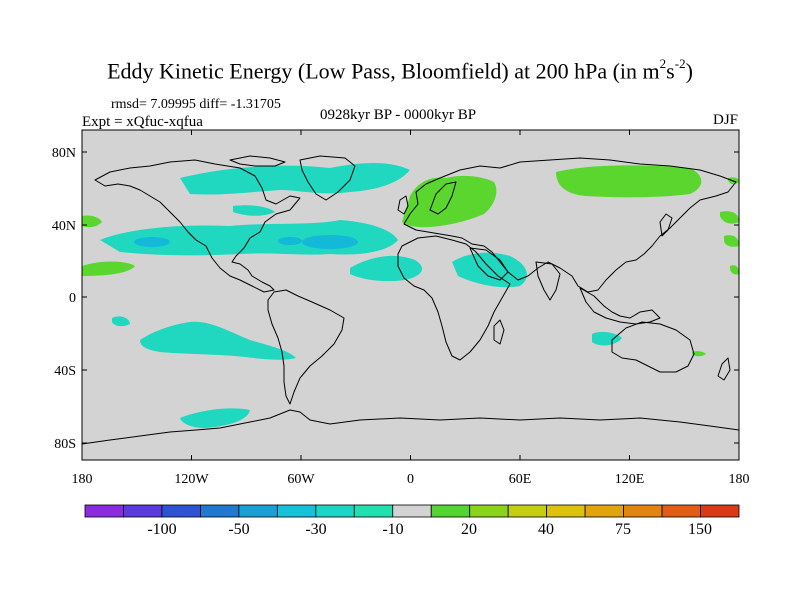  I want to click on anomaly-n-pacific-canada, so click(295, 179).